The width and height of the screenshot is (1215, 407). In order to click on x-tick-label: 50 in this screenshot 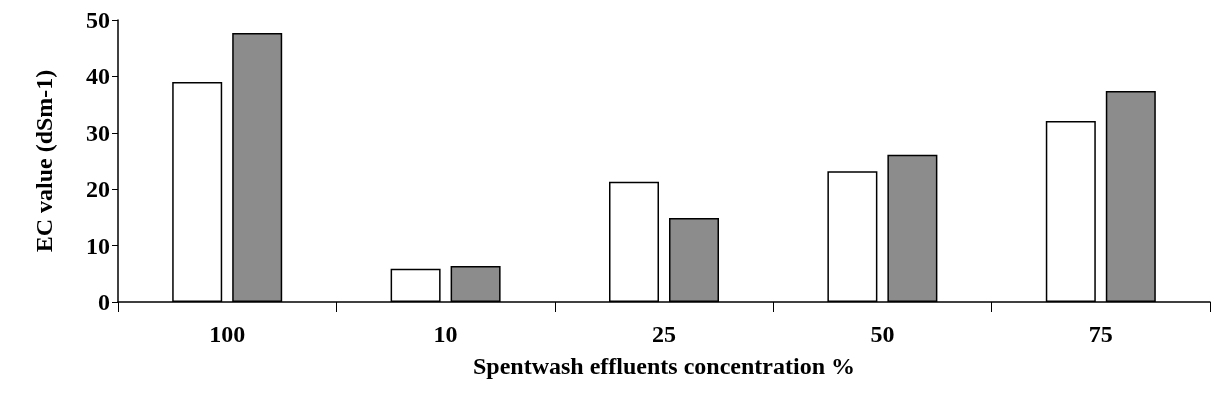, I will do `click(882, 334)`.